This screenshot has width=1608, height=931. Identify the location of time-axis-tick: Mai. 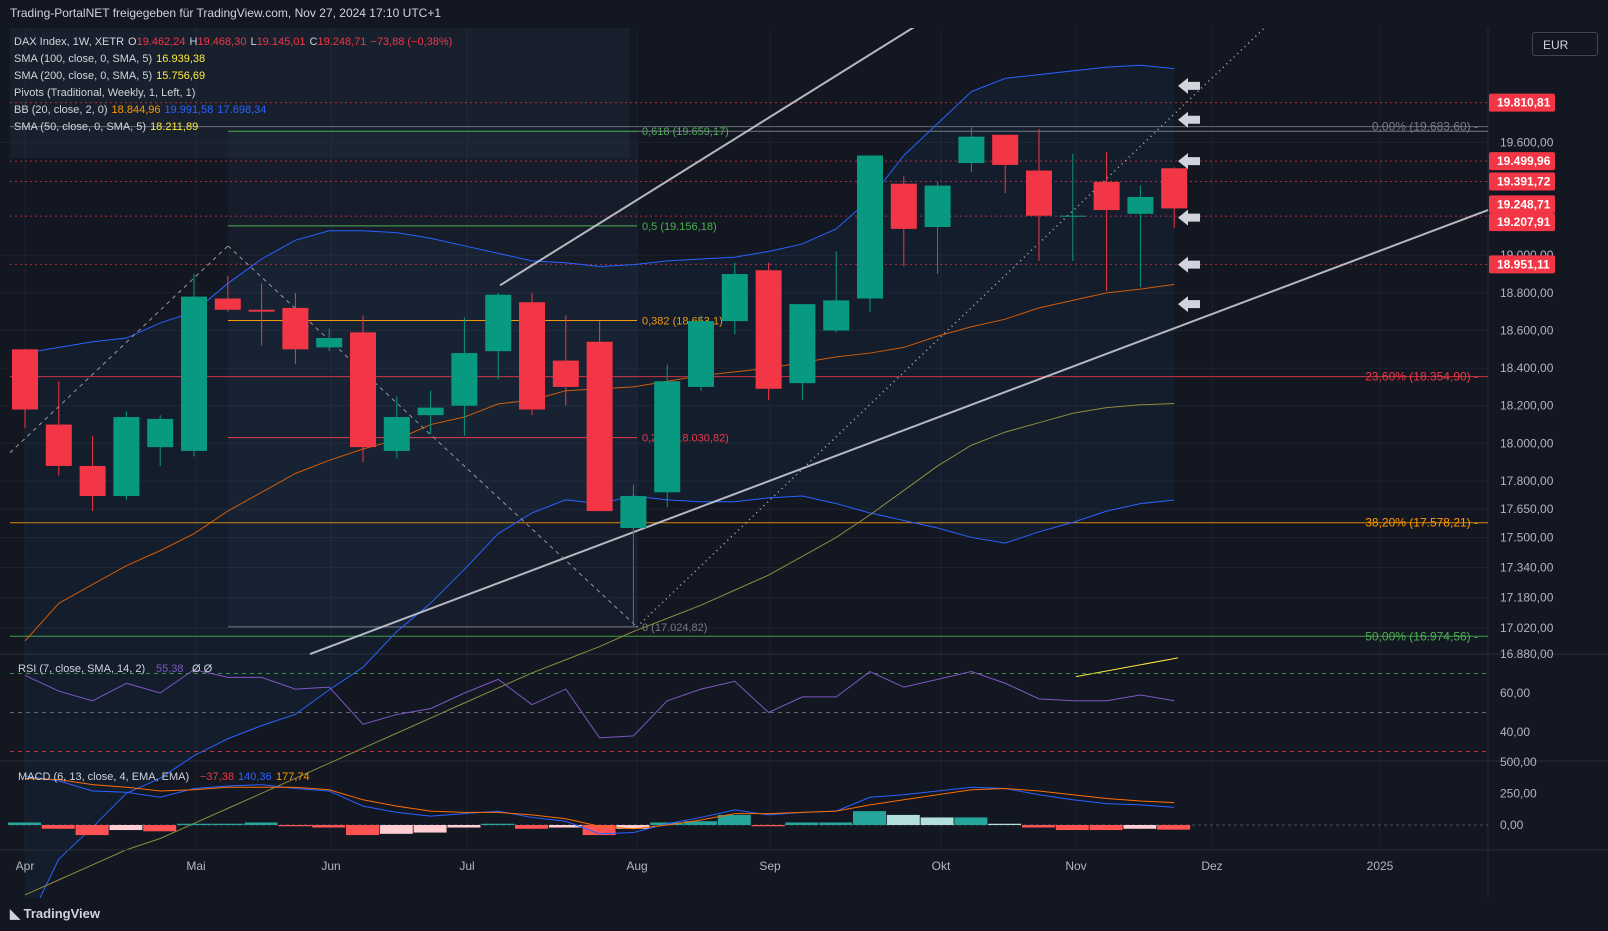
(195, 866).